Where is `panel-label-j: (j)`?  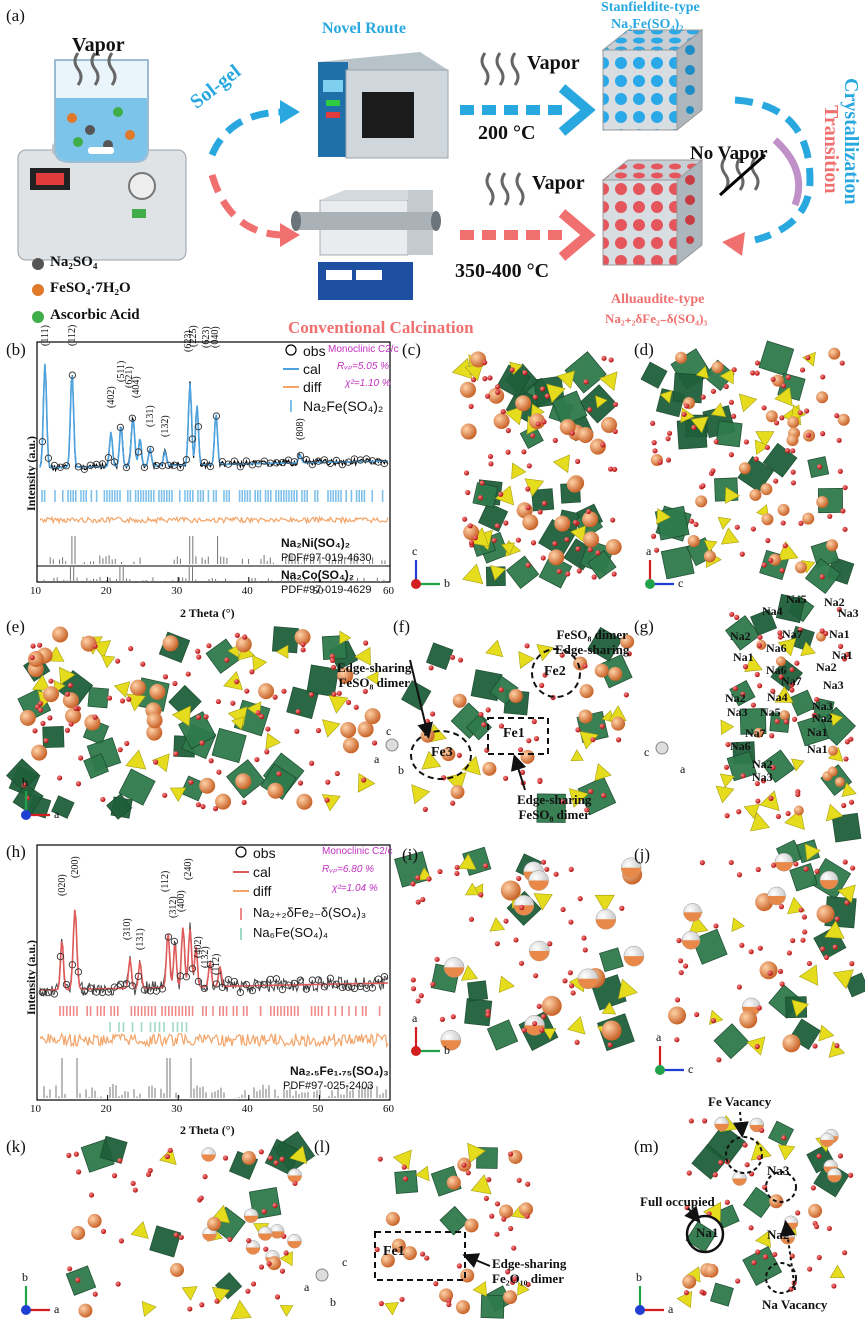 panel-label-j: (j) is located at coordinates (642, 854).